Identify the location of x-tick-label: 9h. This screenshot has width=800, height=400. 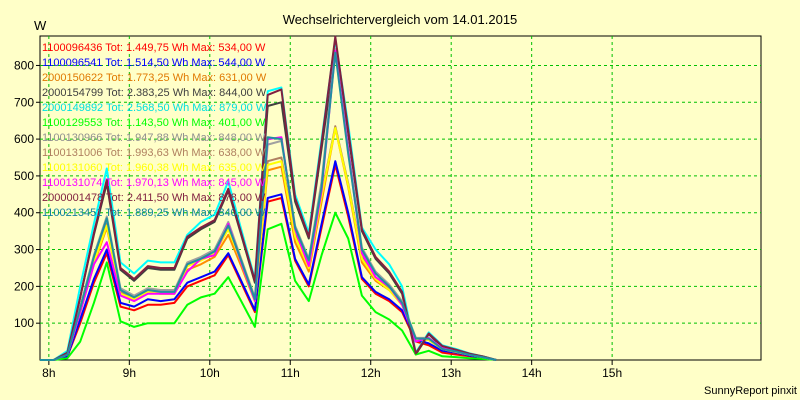
(129, 373).